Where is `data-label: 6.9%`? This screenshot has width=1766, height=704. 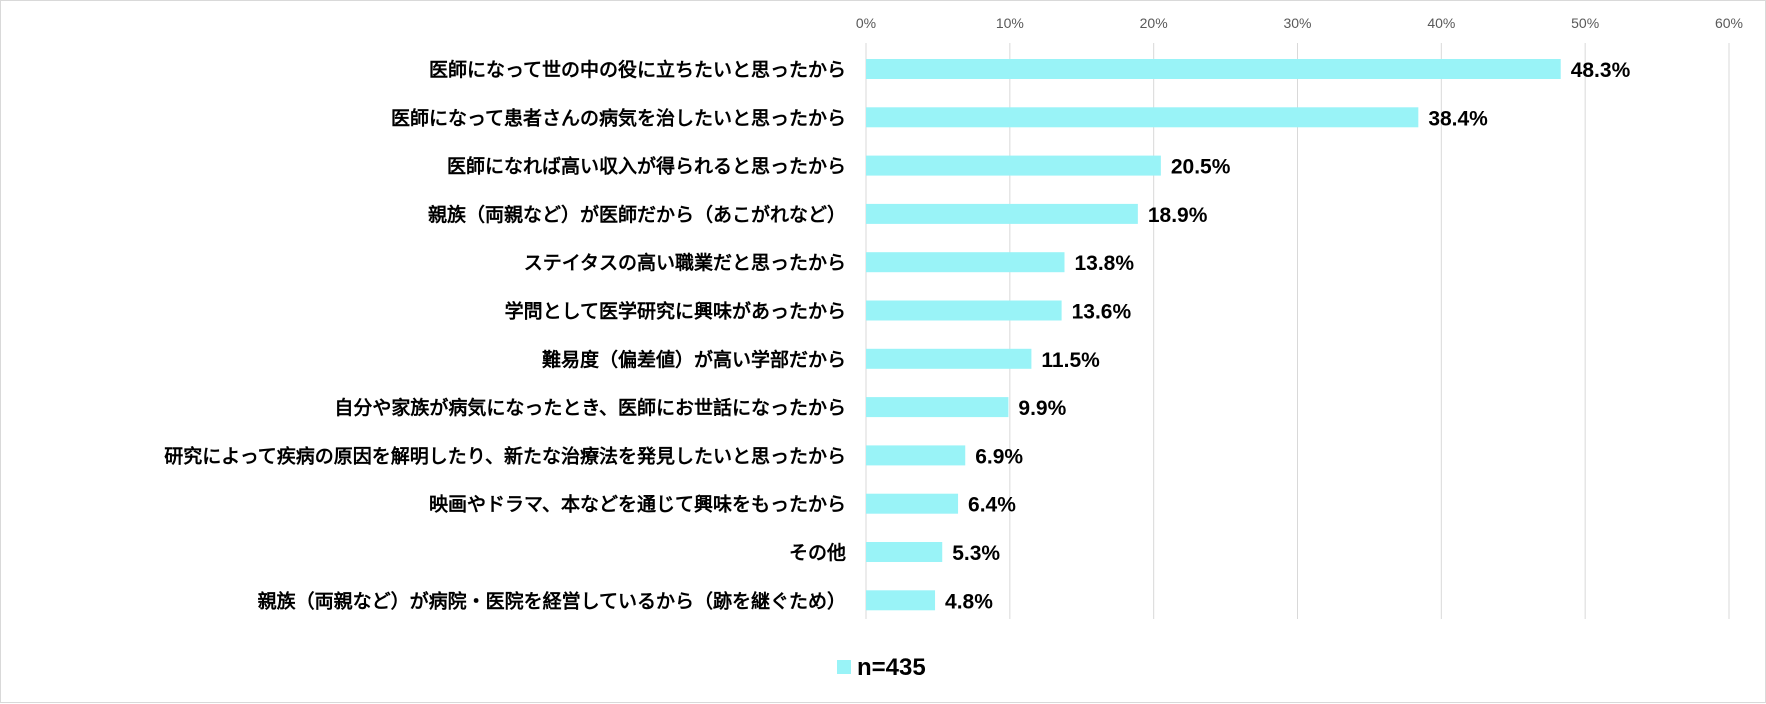
data-label: 6.9% is located at coordinates (999, 456).